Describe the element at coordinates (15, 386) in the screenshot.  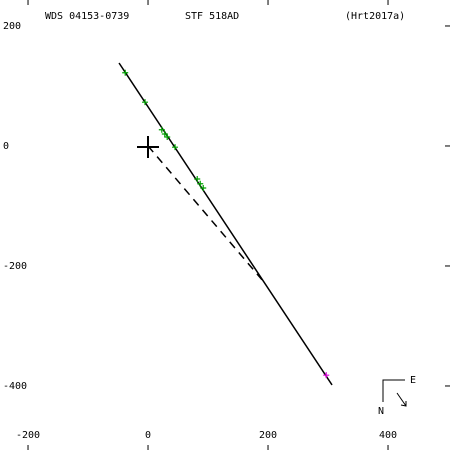
I see `y-tick-label: -400` at that location.